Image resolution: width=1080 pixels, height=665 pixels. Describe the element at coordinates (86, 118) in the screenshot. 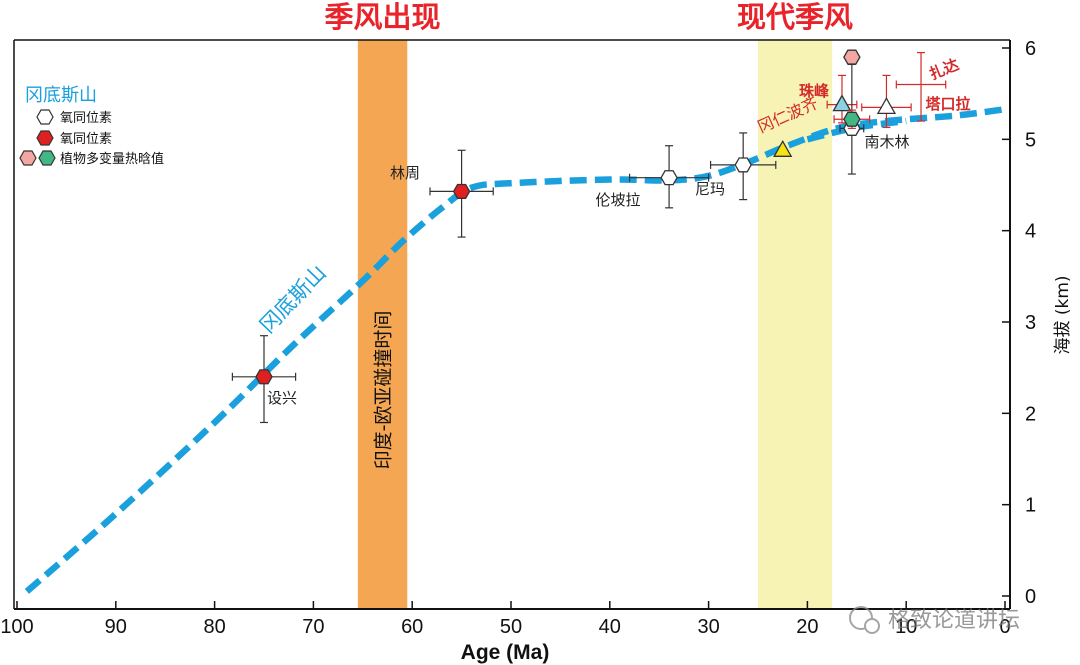

I see `legend-item-1: 氧同位素` at that location.